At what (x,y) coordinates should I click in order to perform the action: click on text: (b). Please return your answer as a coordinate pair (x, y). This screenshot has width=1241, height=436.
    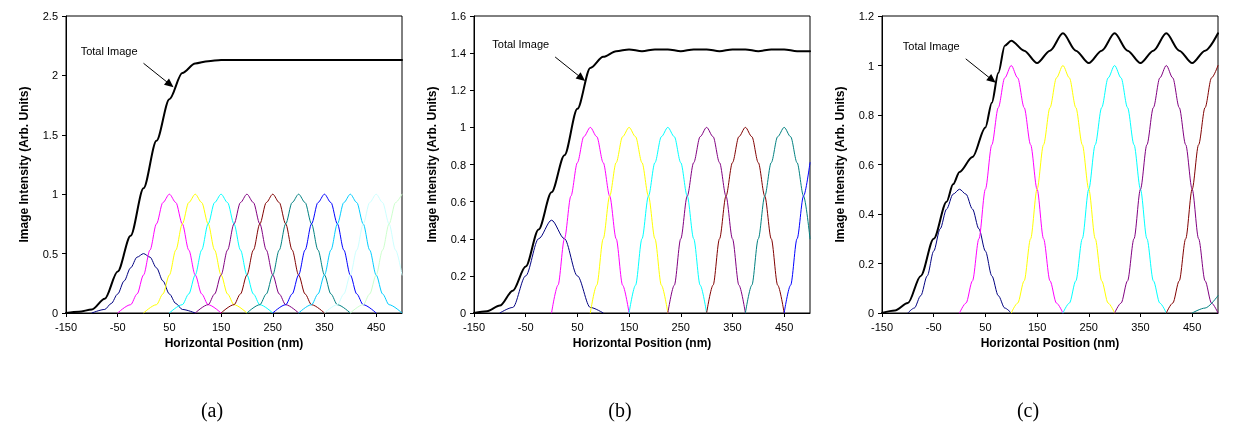
    Looking at the image, I should click on (620, 410).